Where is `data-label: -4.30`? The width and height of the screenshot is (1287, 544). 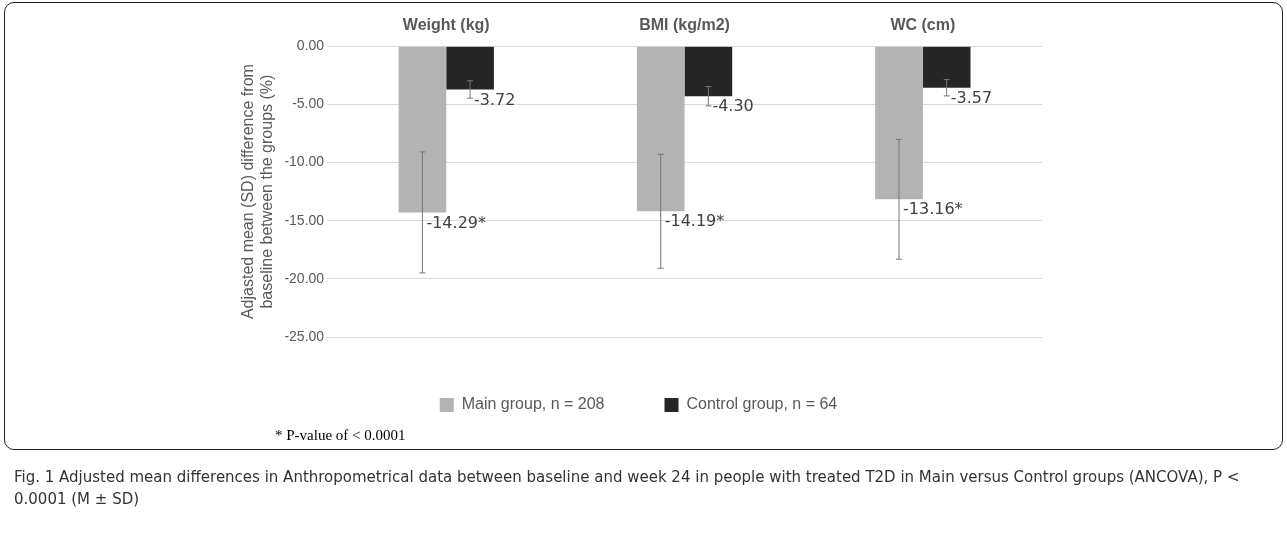
data-label: -4.30 is located at coordinates (733, 106).